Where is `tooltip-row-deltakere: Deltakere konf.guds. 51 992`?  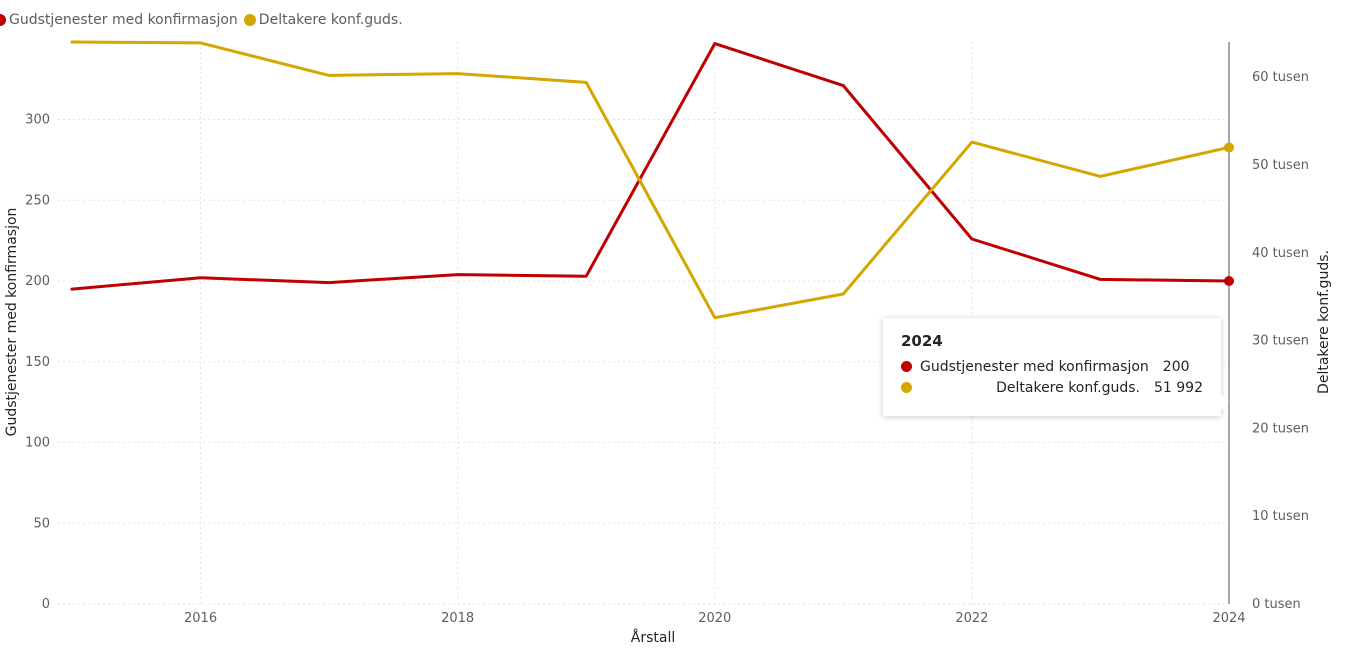
tooltip-row-deltakere: Deltakere konf.guds. 51 992 is located at coordinates (1052, 387).